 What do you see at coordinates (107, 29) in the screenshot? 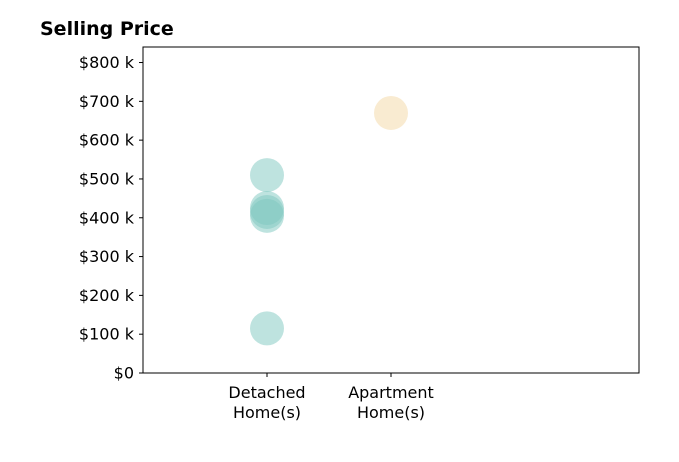
I see `chart-title: Selling Price` at bounding box center [107, 29].